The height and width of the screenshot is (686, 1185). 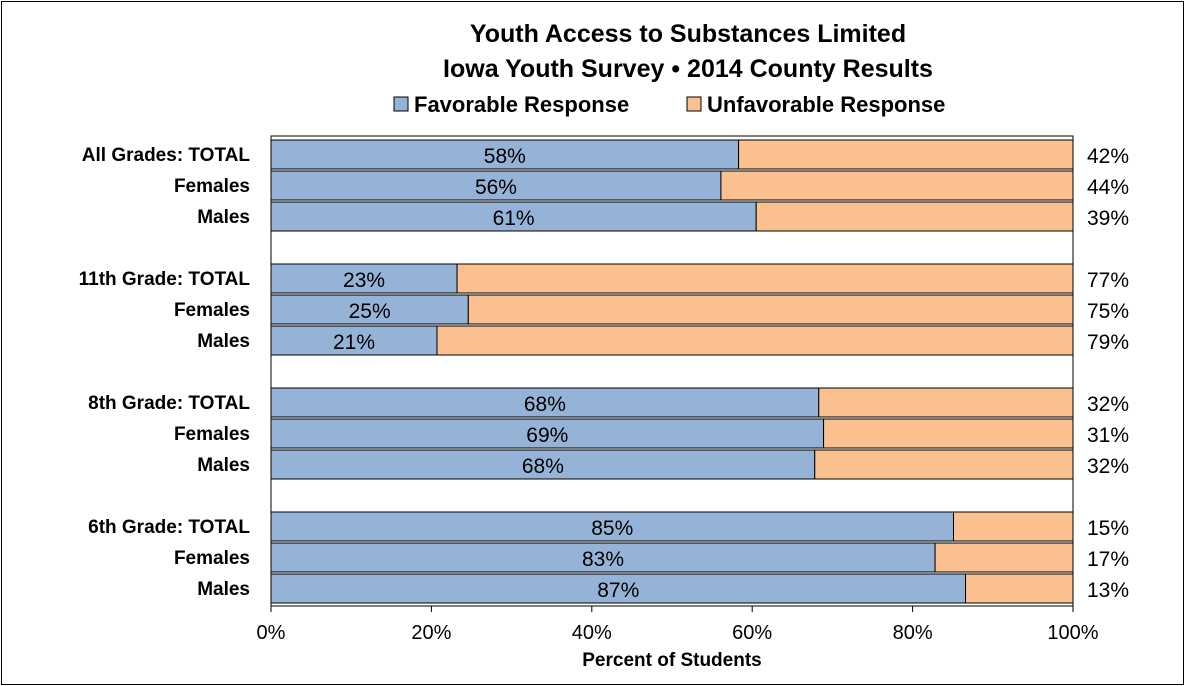 I want to click on legend-label-favorable: Favorable Response, so click(x=521, y=104).